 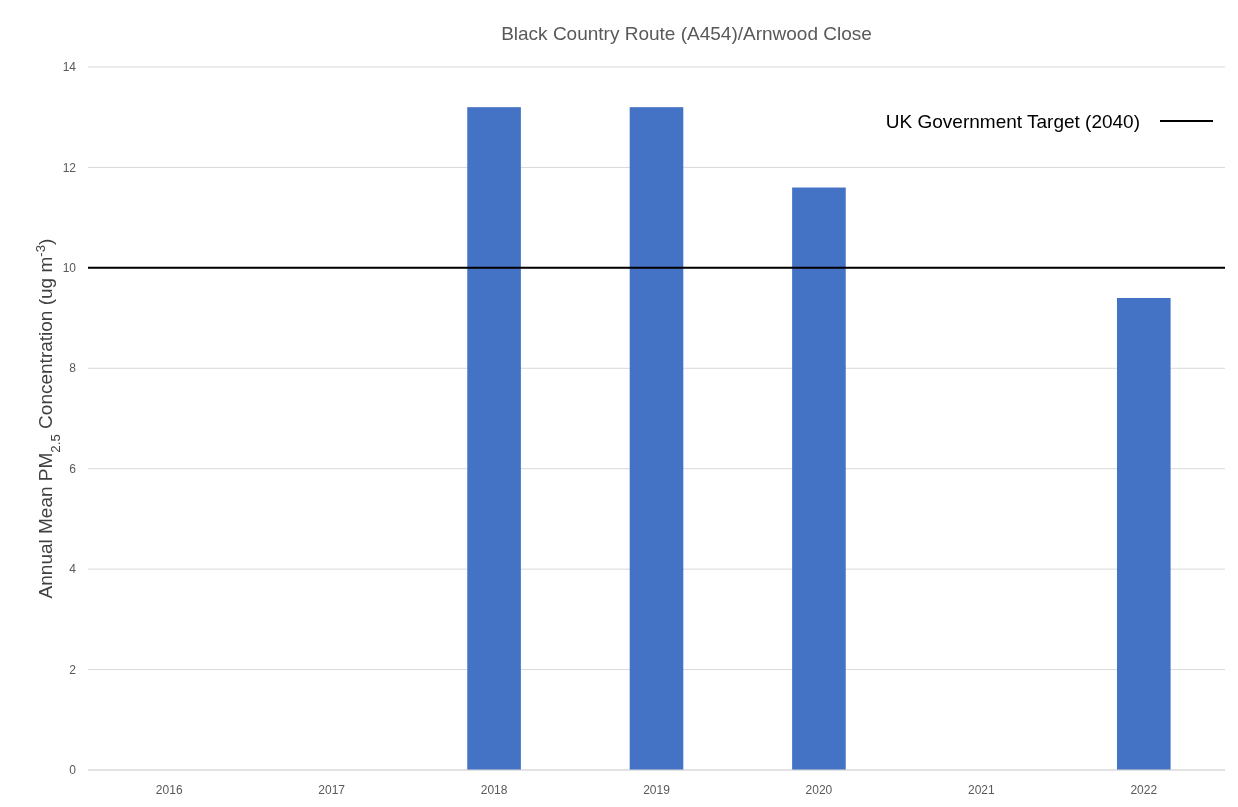 I want to click on y-tick-label: 0, so click(x=73, y=770).